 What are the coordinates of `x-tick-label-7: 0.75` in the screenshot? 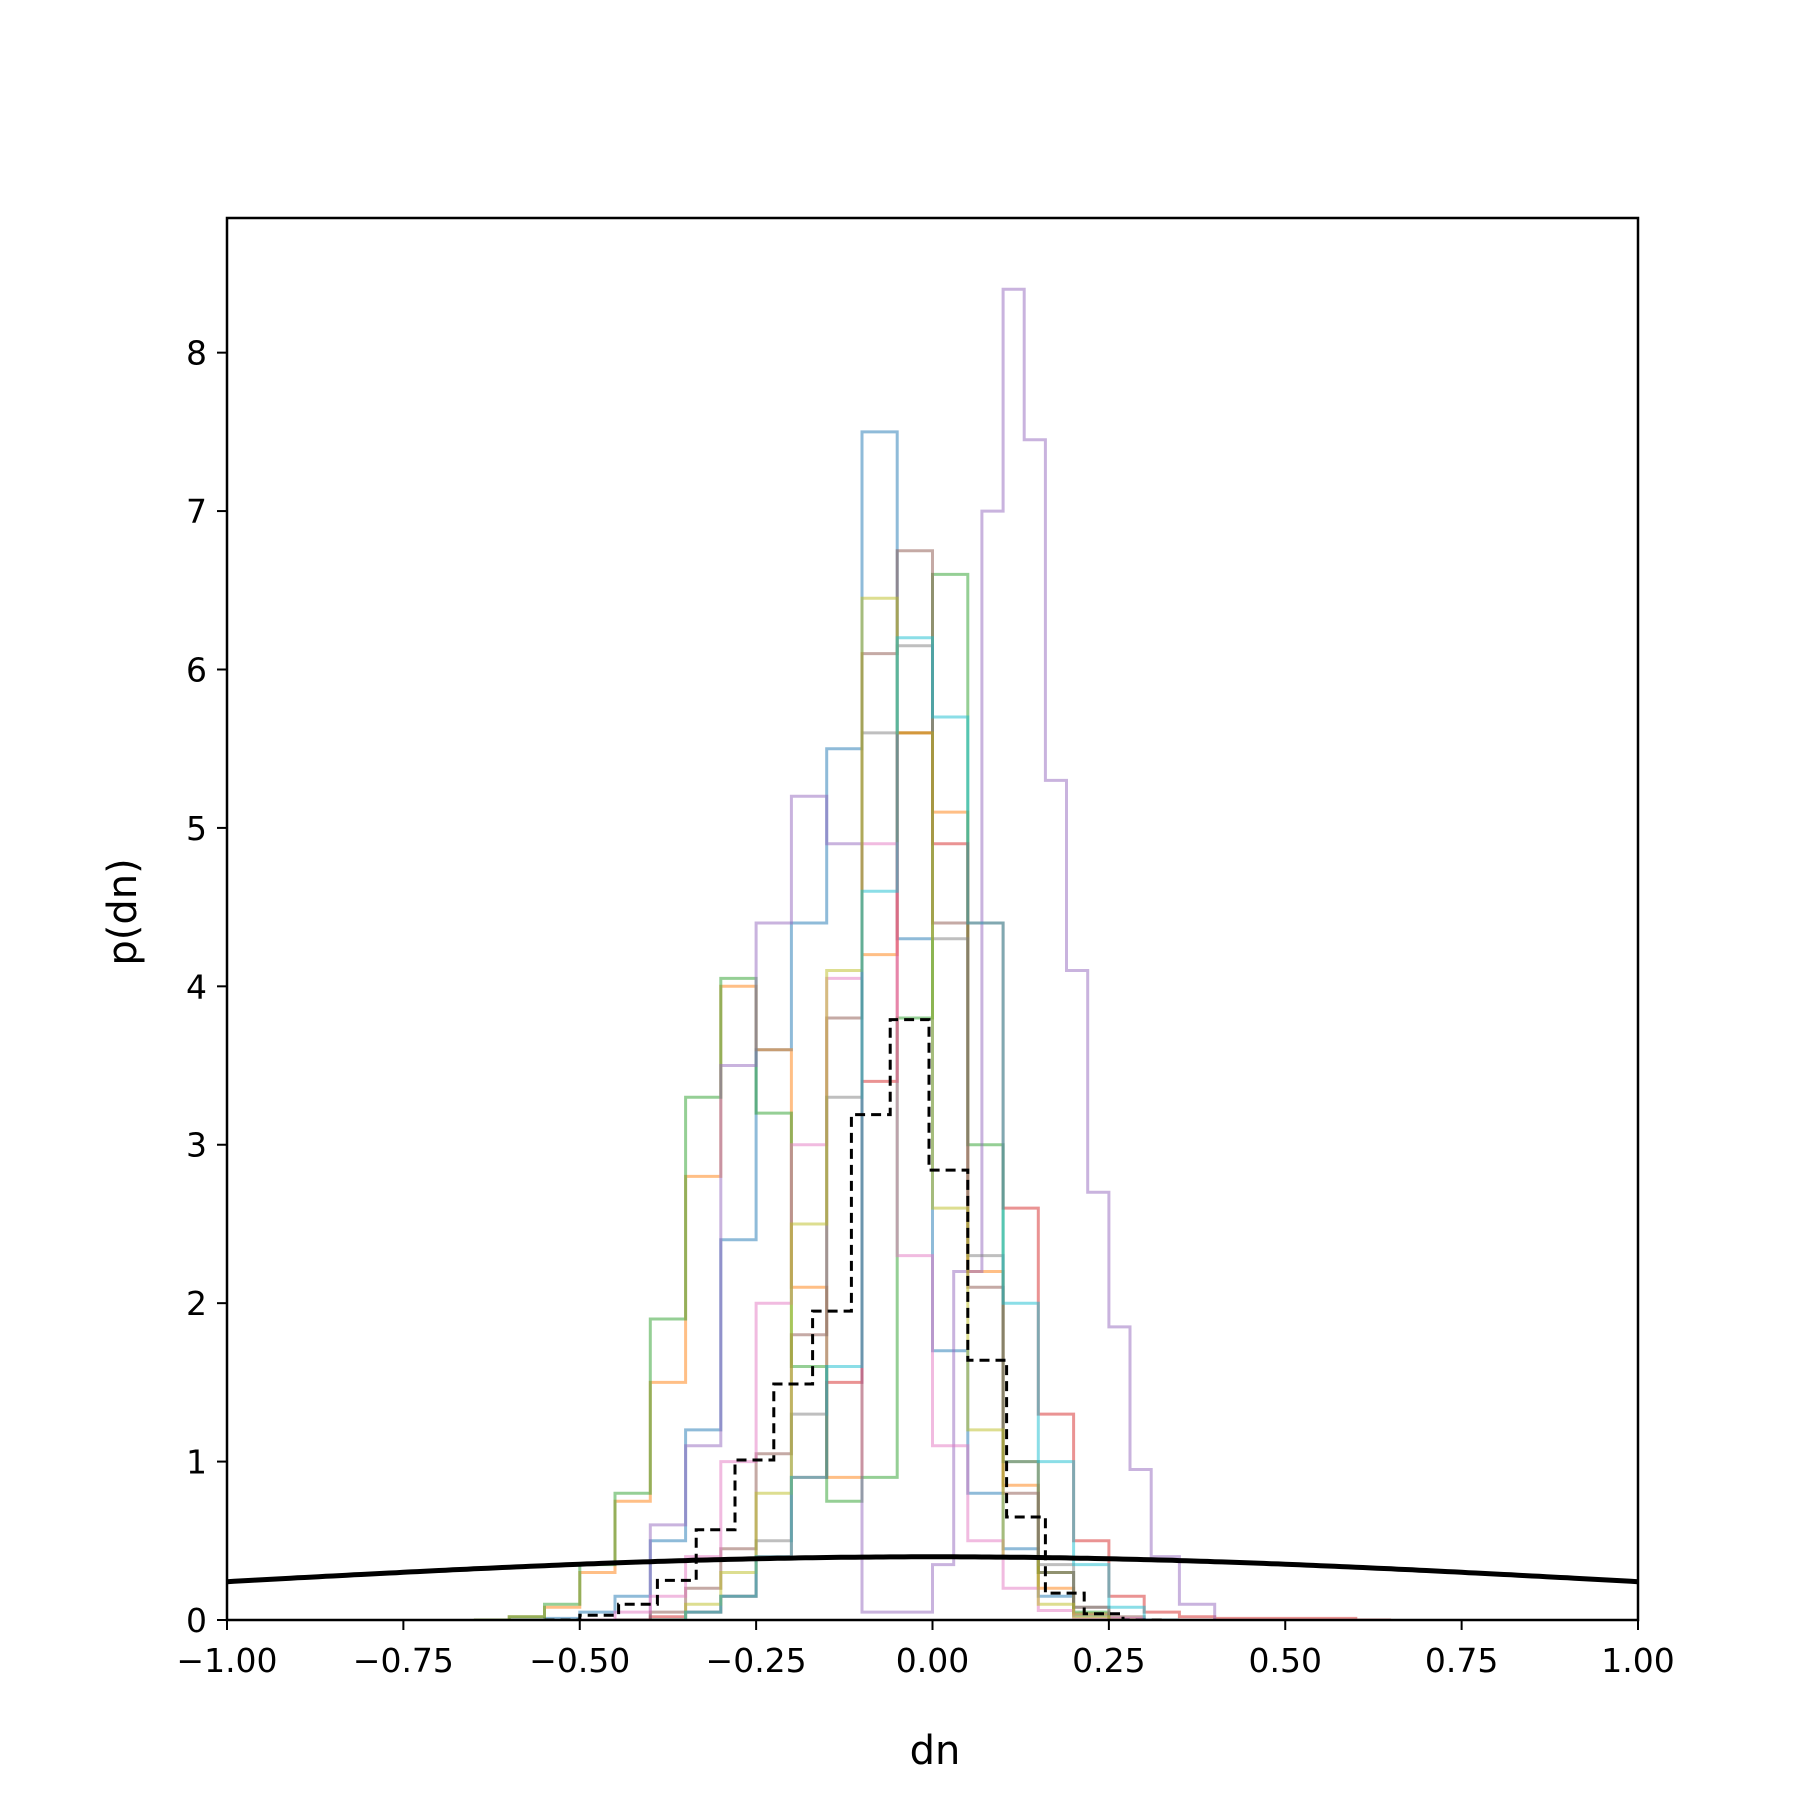 It's located at (1461, 1660).